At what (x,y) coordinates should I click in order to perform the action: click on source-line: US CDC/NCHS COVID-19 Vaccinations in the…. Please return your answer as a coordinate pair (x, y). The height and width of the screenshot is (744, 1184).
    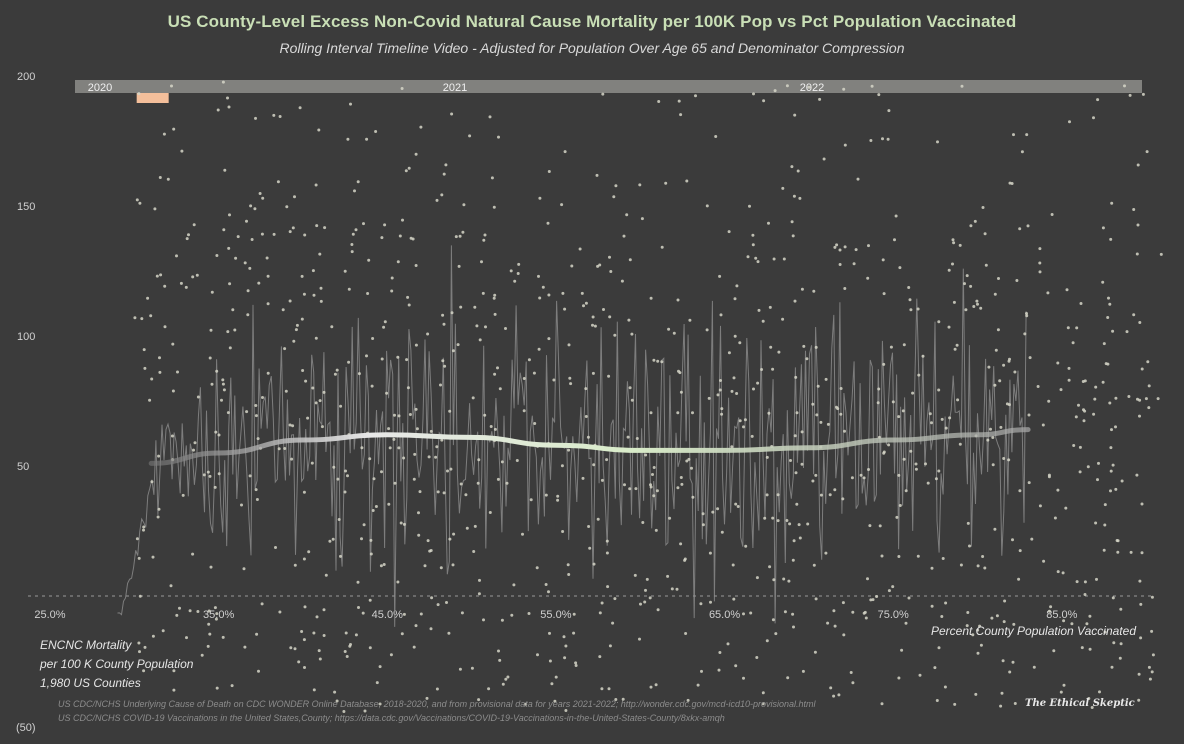
    Looking at the image, I should click on (391, 718).